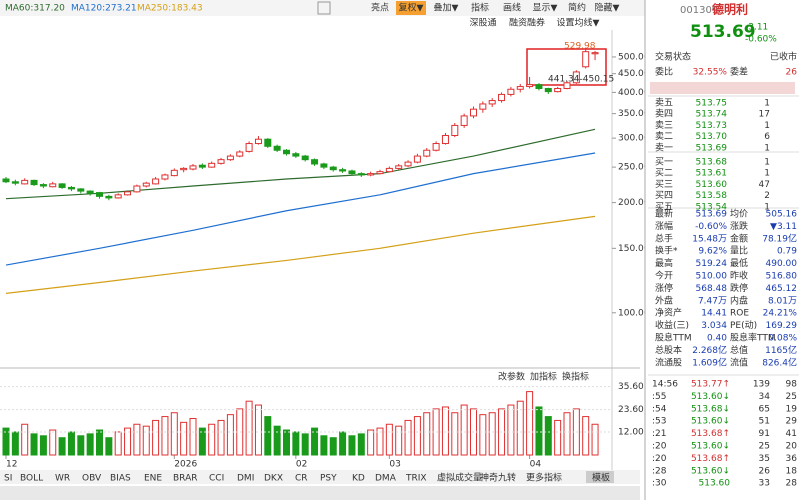 Image resolution: width=799 pixels, height=504 pixels. Describe the element at coordinates (739, 362) in the screenshot. I see `stat-cell: 流值` at that location.